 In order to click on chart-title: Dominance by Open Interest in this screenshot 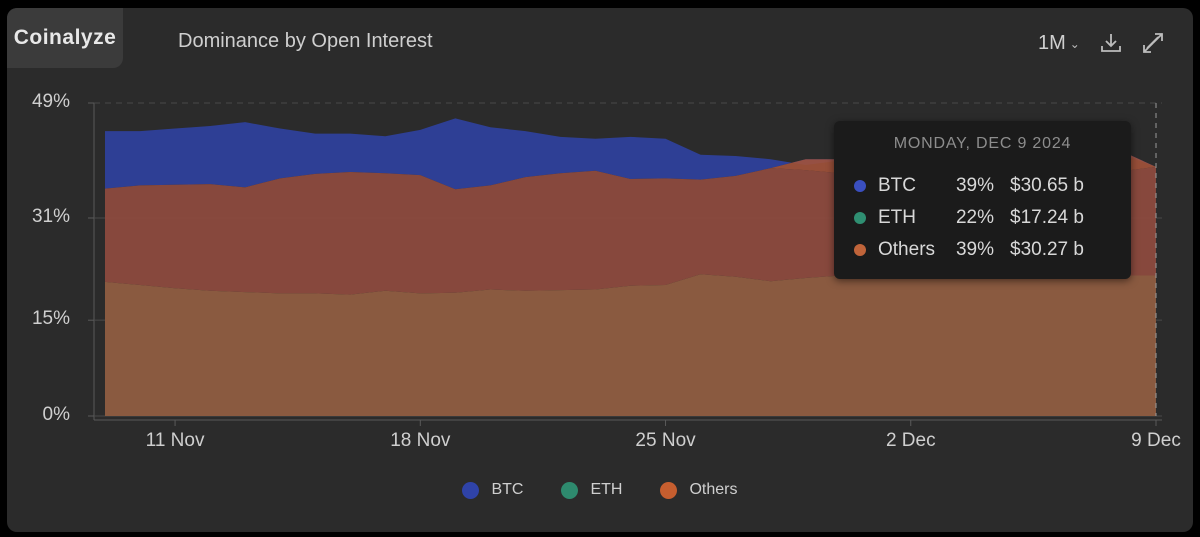, I will do `click(305, 41)`.